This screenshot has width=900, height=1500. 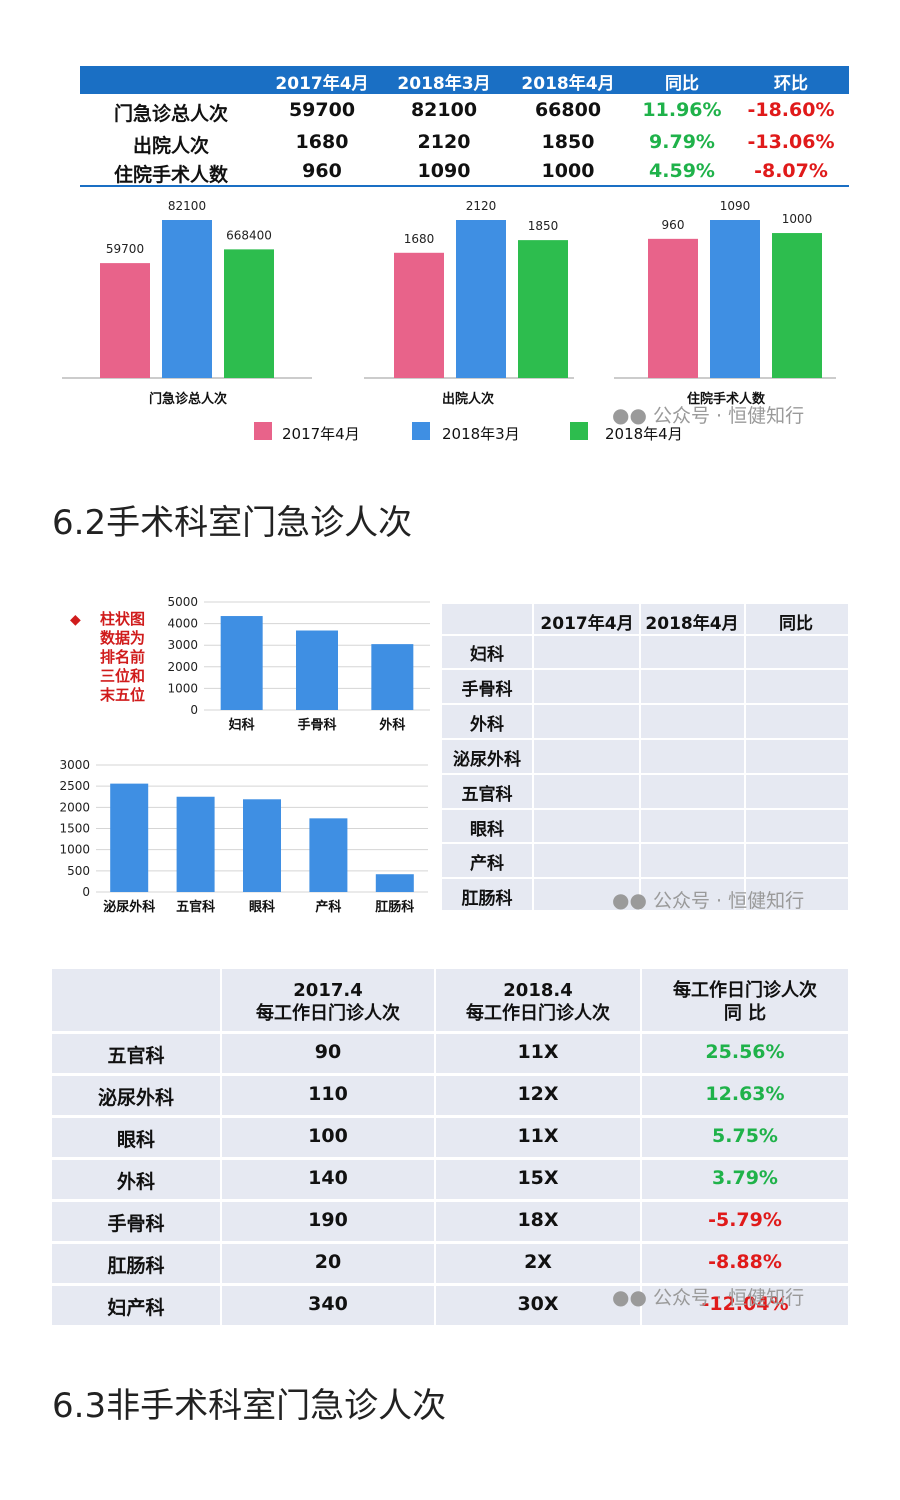 I want to click on dept-cell: 眼科, so click(x=135, y=1140).